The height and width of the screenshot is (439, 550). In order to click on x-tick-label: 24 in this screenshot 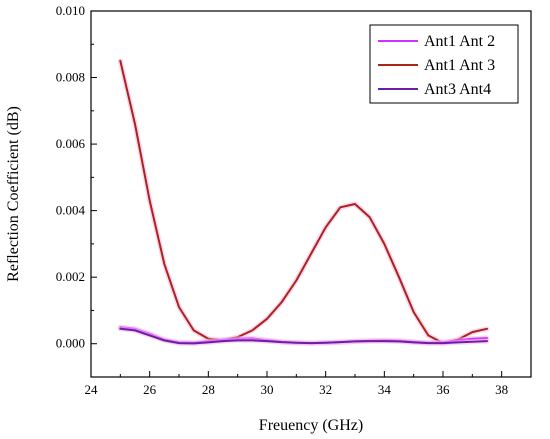, I will do `click(92, 389)`.